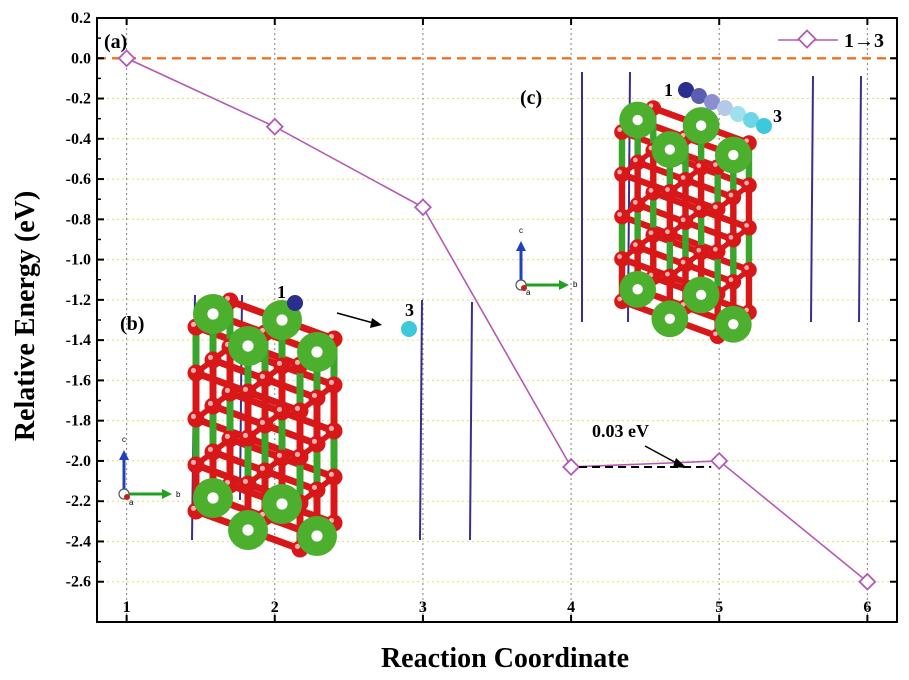 The width and height of the screenshot is (909, 680). I want to click on legend-marker, so click(807, 39).